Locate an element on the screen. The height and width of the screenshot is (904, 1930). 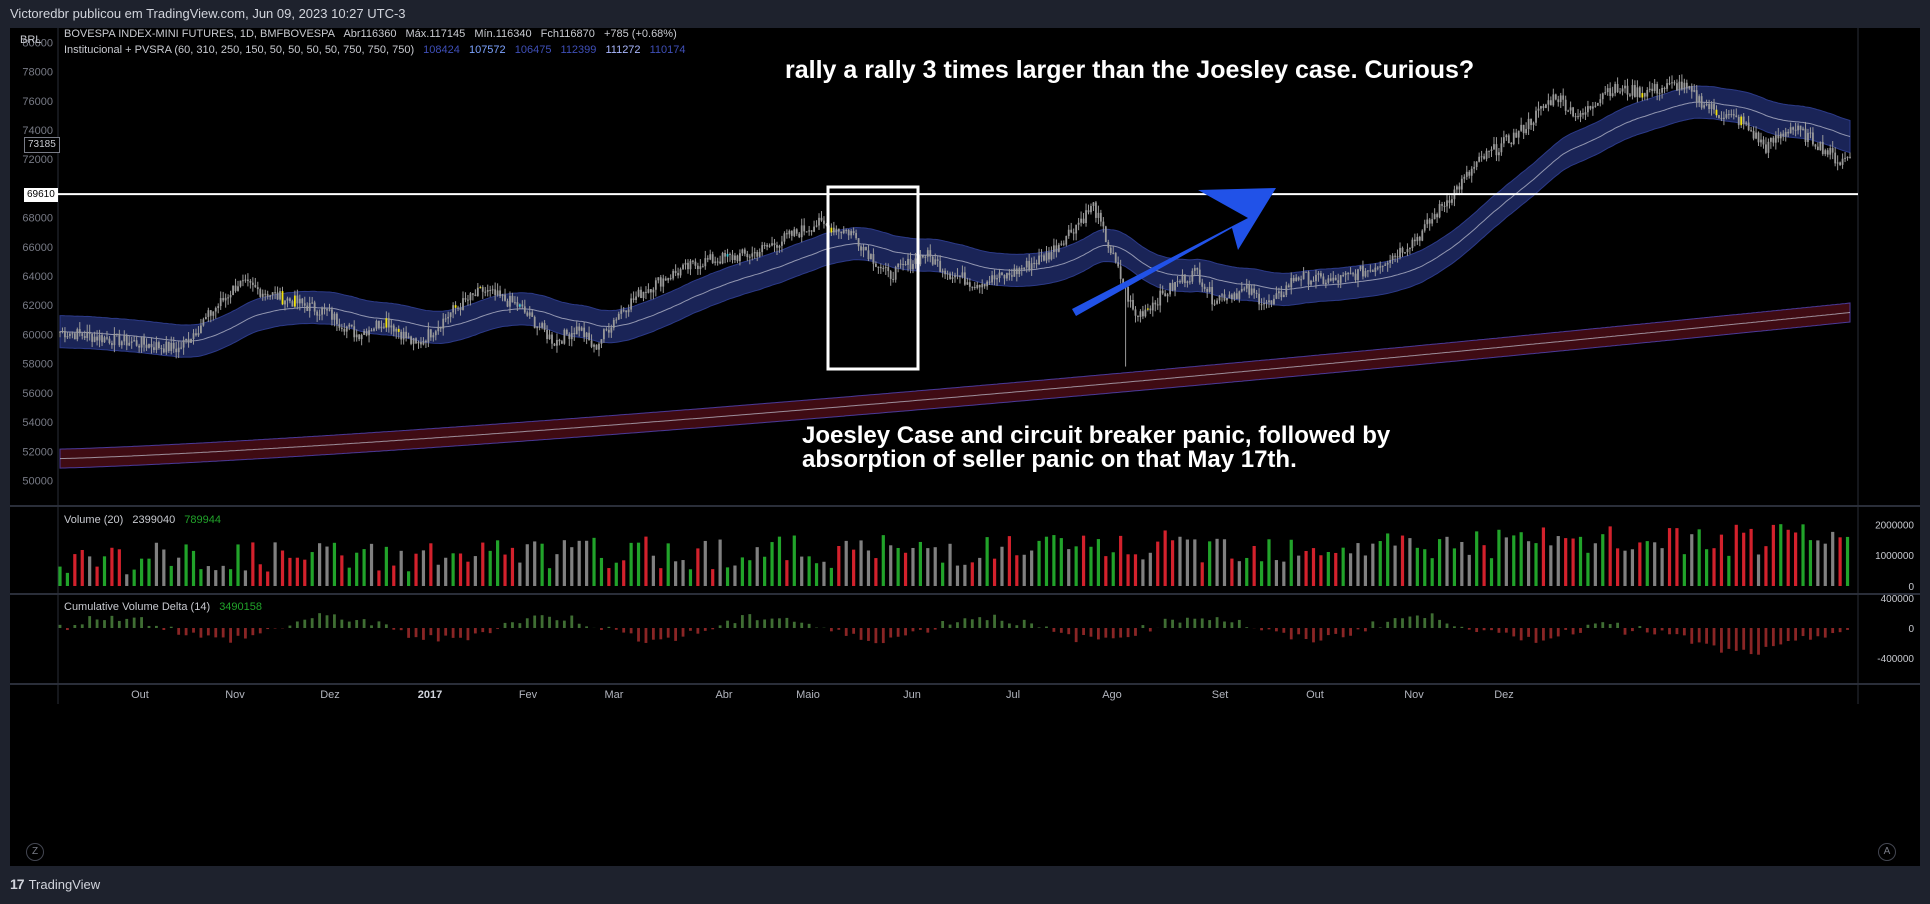
brand: 17 TradingView is located at coordinates (55, 884).